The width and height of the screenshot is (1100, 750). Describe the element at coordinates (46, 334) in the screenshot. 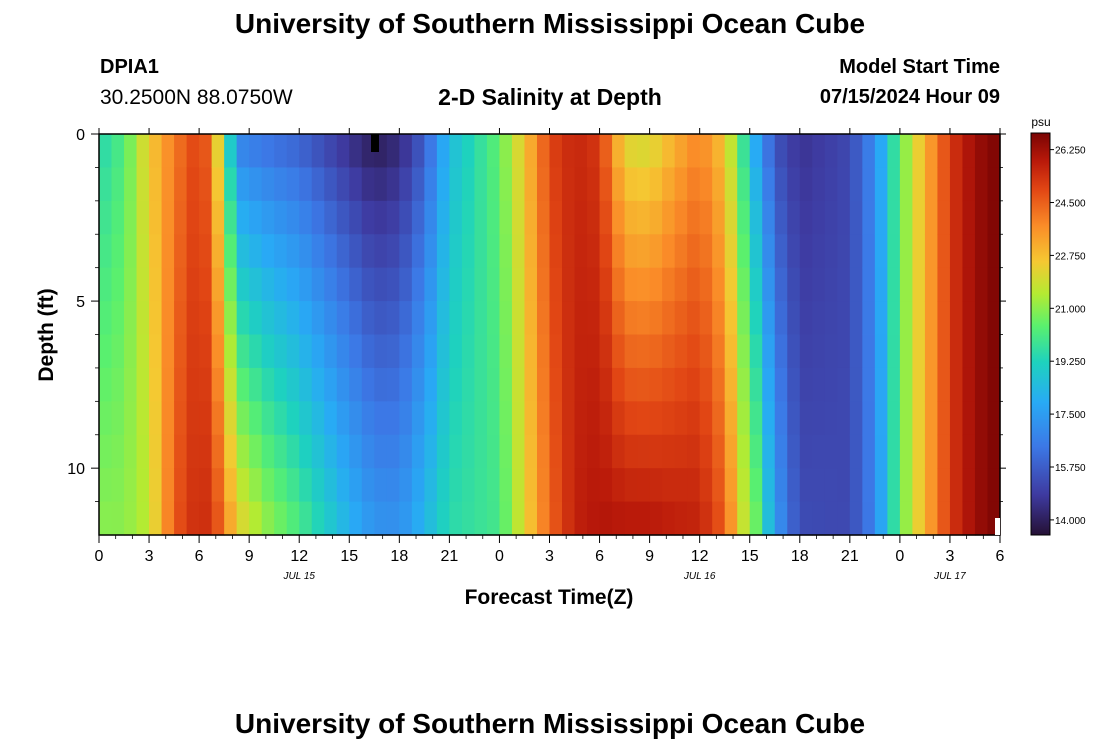

I see `y-axis-label: Depth (ft)` at that location.